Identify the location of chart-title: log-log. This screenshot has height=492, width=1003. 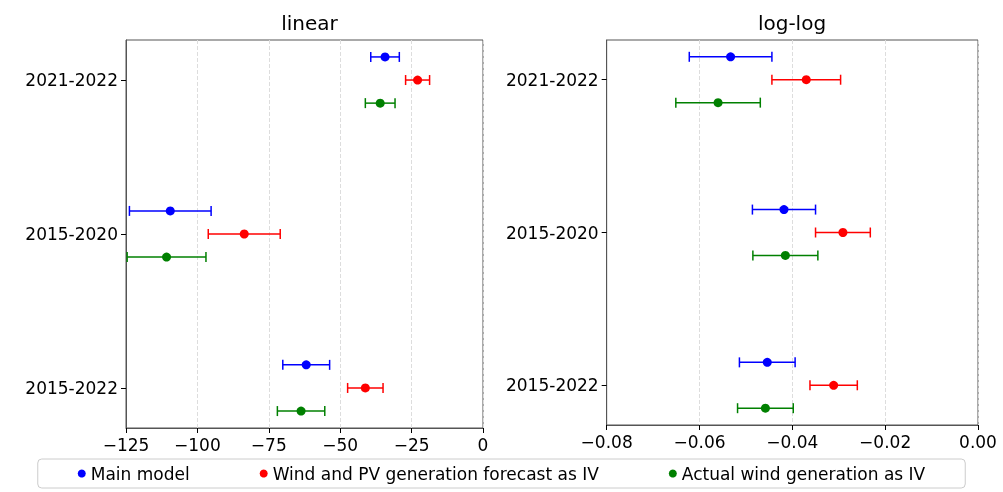
(792, 23).